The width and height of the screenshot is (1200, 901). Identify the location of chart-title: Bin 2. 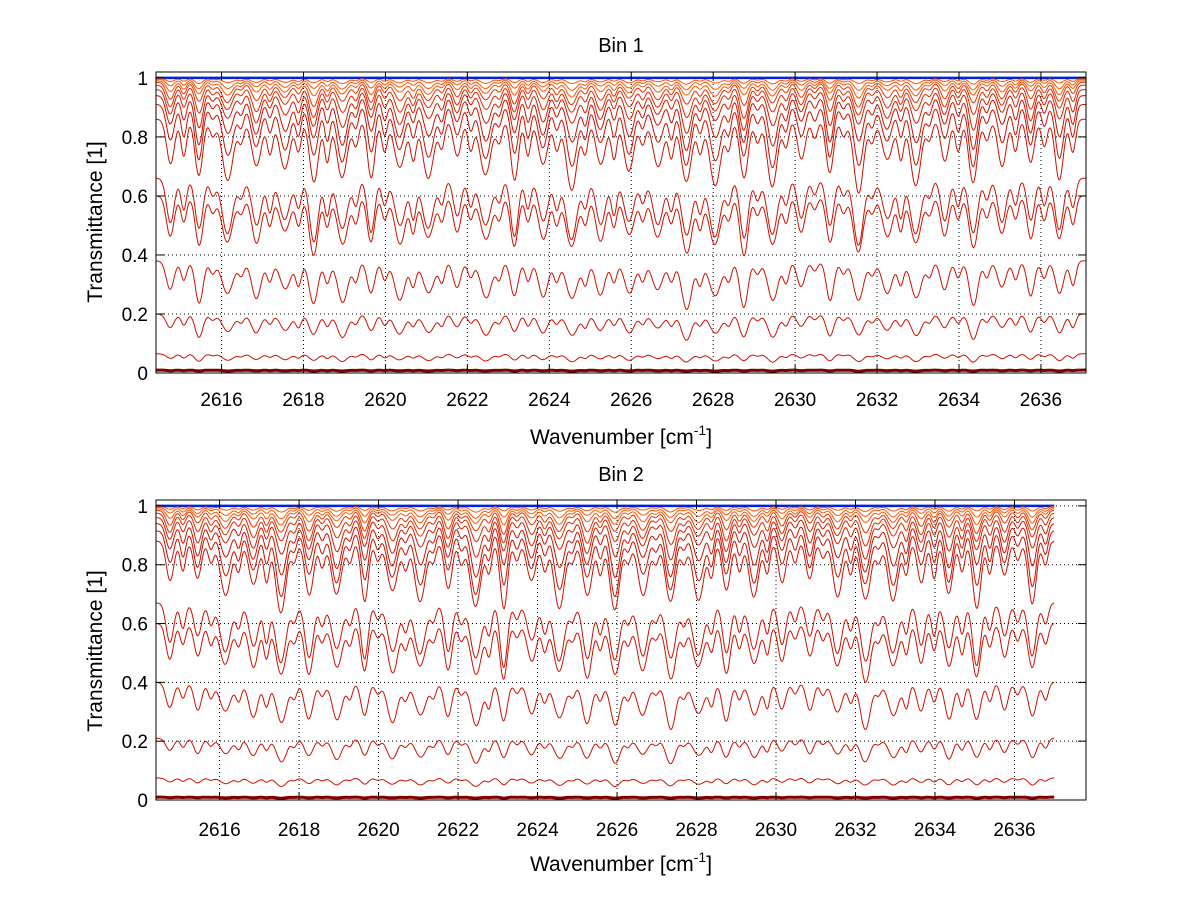
(621, 475).